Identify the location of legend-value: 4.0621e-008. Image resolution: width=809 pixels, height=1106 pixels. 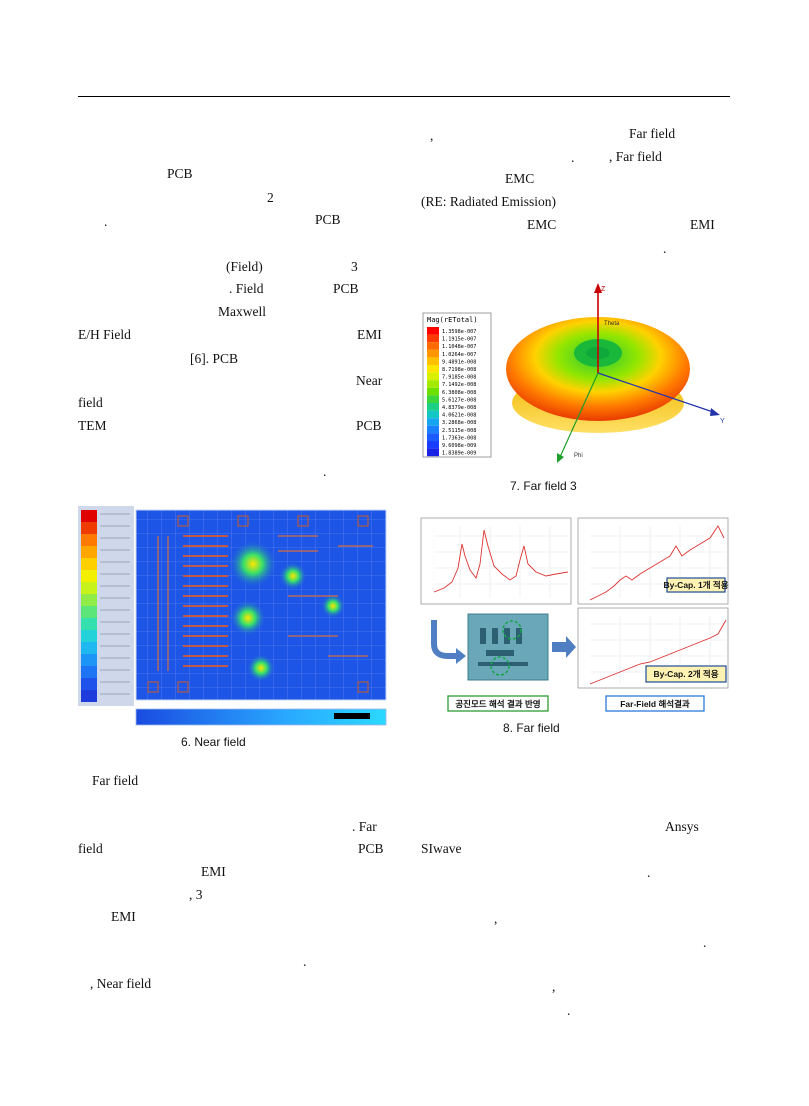
(459, 416).